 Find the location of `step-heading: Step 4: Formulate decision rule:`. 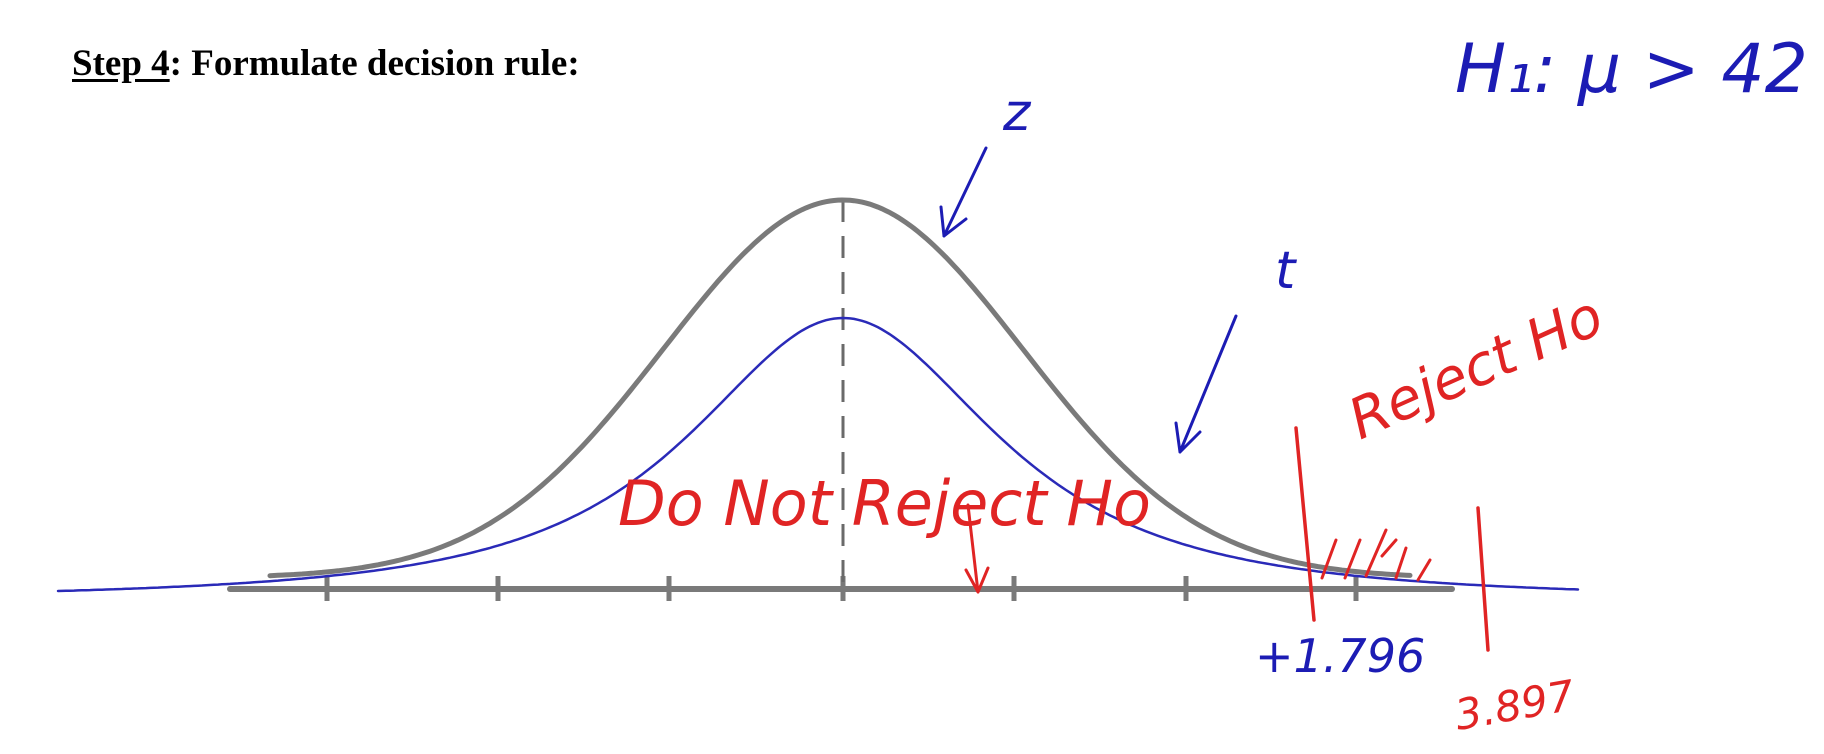

step-heading: Step 4: Formulate decision rule: is located at coordinates (326, 63).